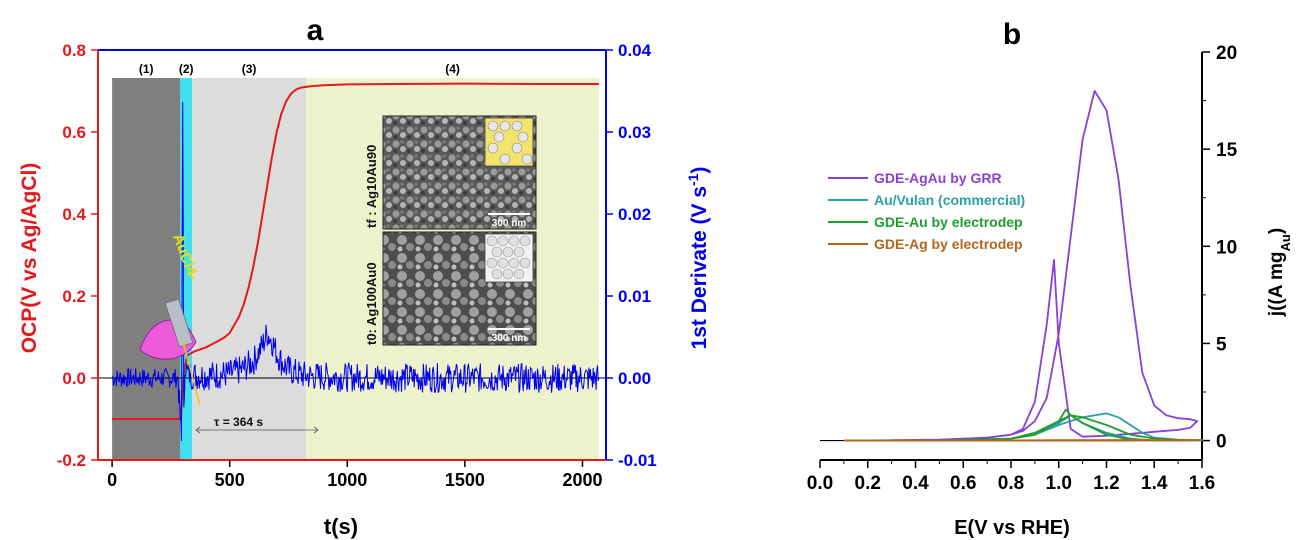 The image size is (1302, 540). I want to click on a-x-tick-label: 1500, so click(465, 480).